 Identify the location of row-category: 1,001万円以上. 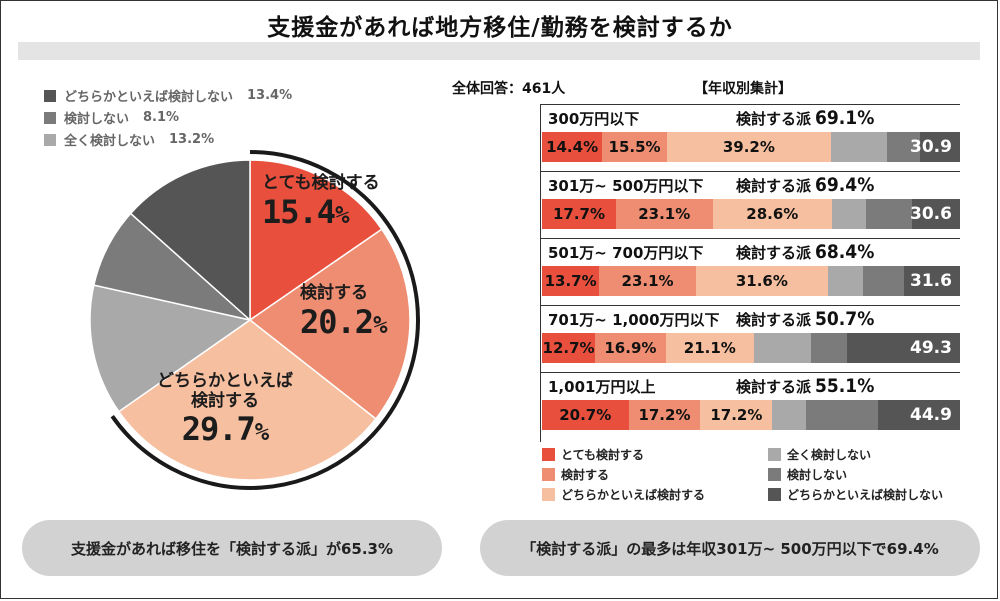
(602, 387).